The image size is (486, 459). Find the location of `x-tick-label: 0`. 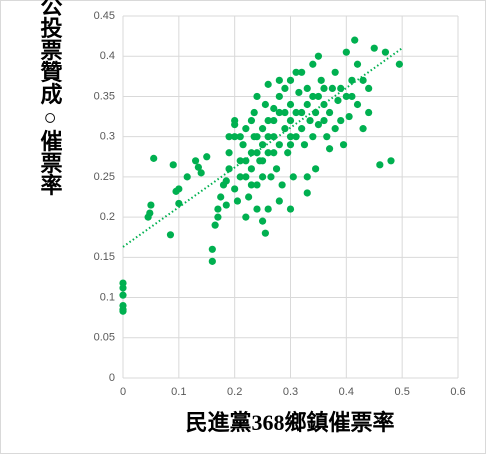

x-tick-label: 0 is located at coordinates (123, 392).